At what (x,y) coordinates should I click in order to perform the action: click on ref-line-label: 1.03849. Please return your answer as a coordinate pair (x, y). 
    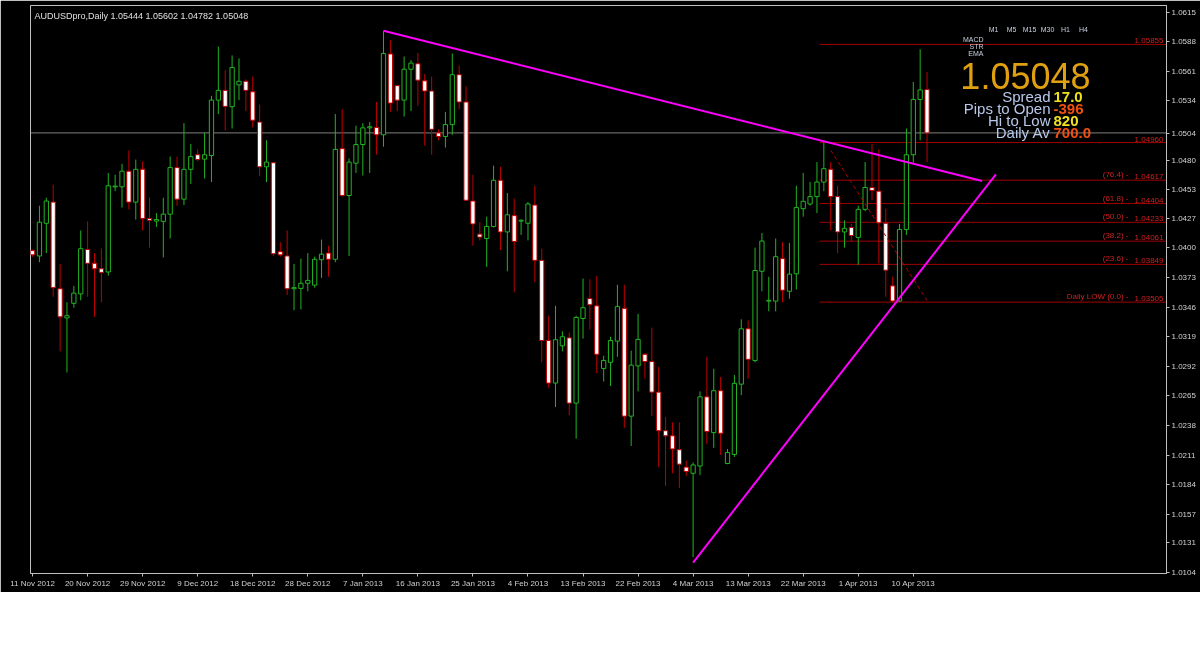
    Looking at the image, I should click on (1149, 261).